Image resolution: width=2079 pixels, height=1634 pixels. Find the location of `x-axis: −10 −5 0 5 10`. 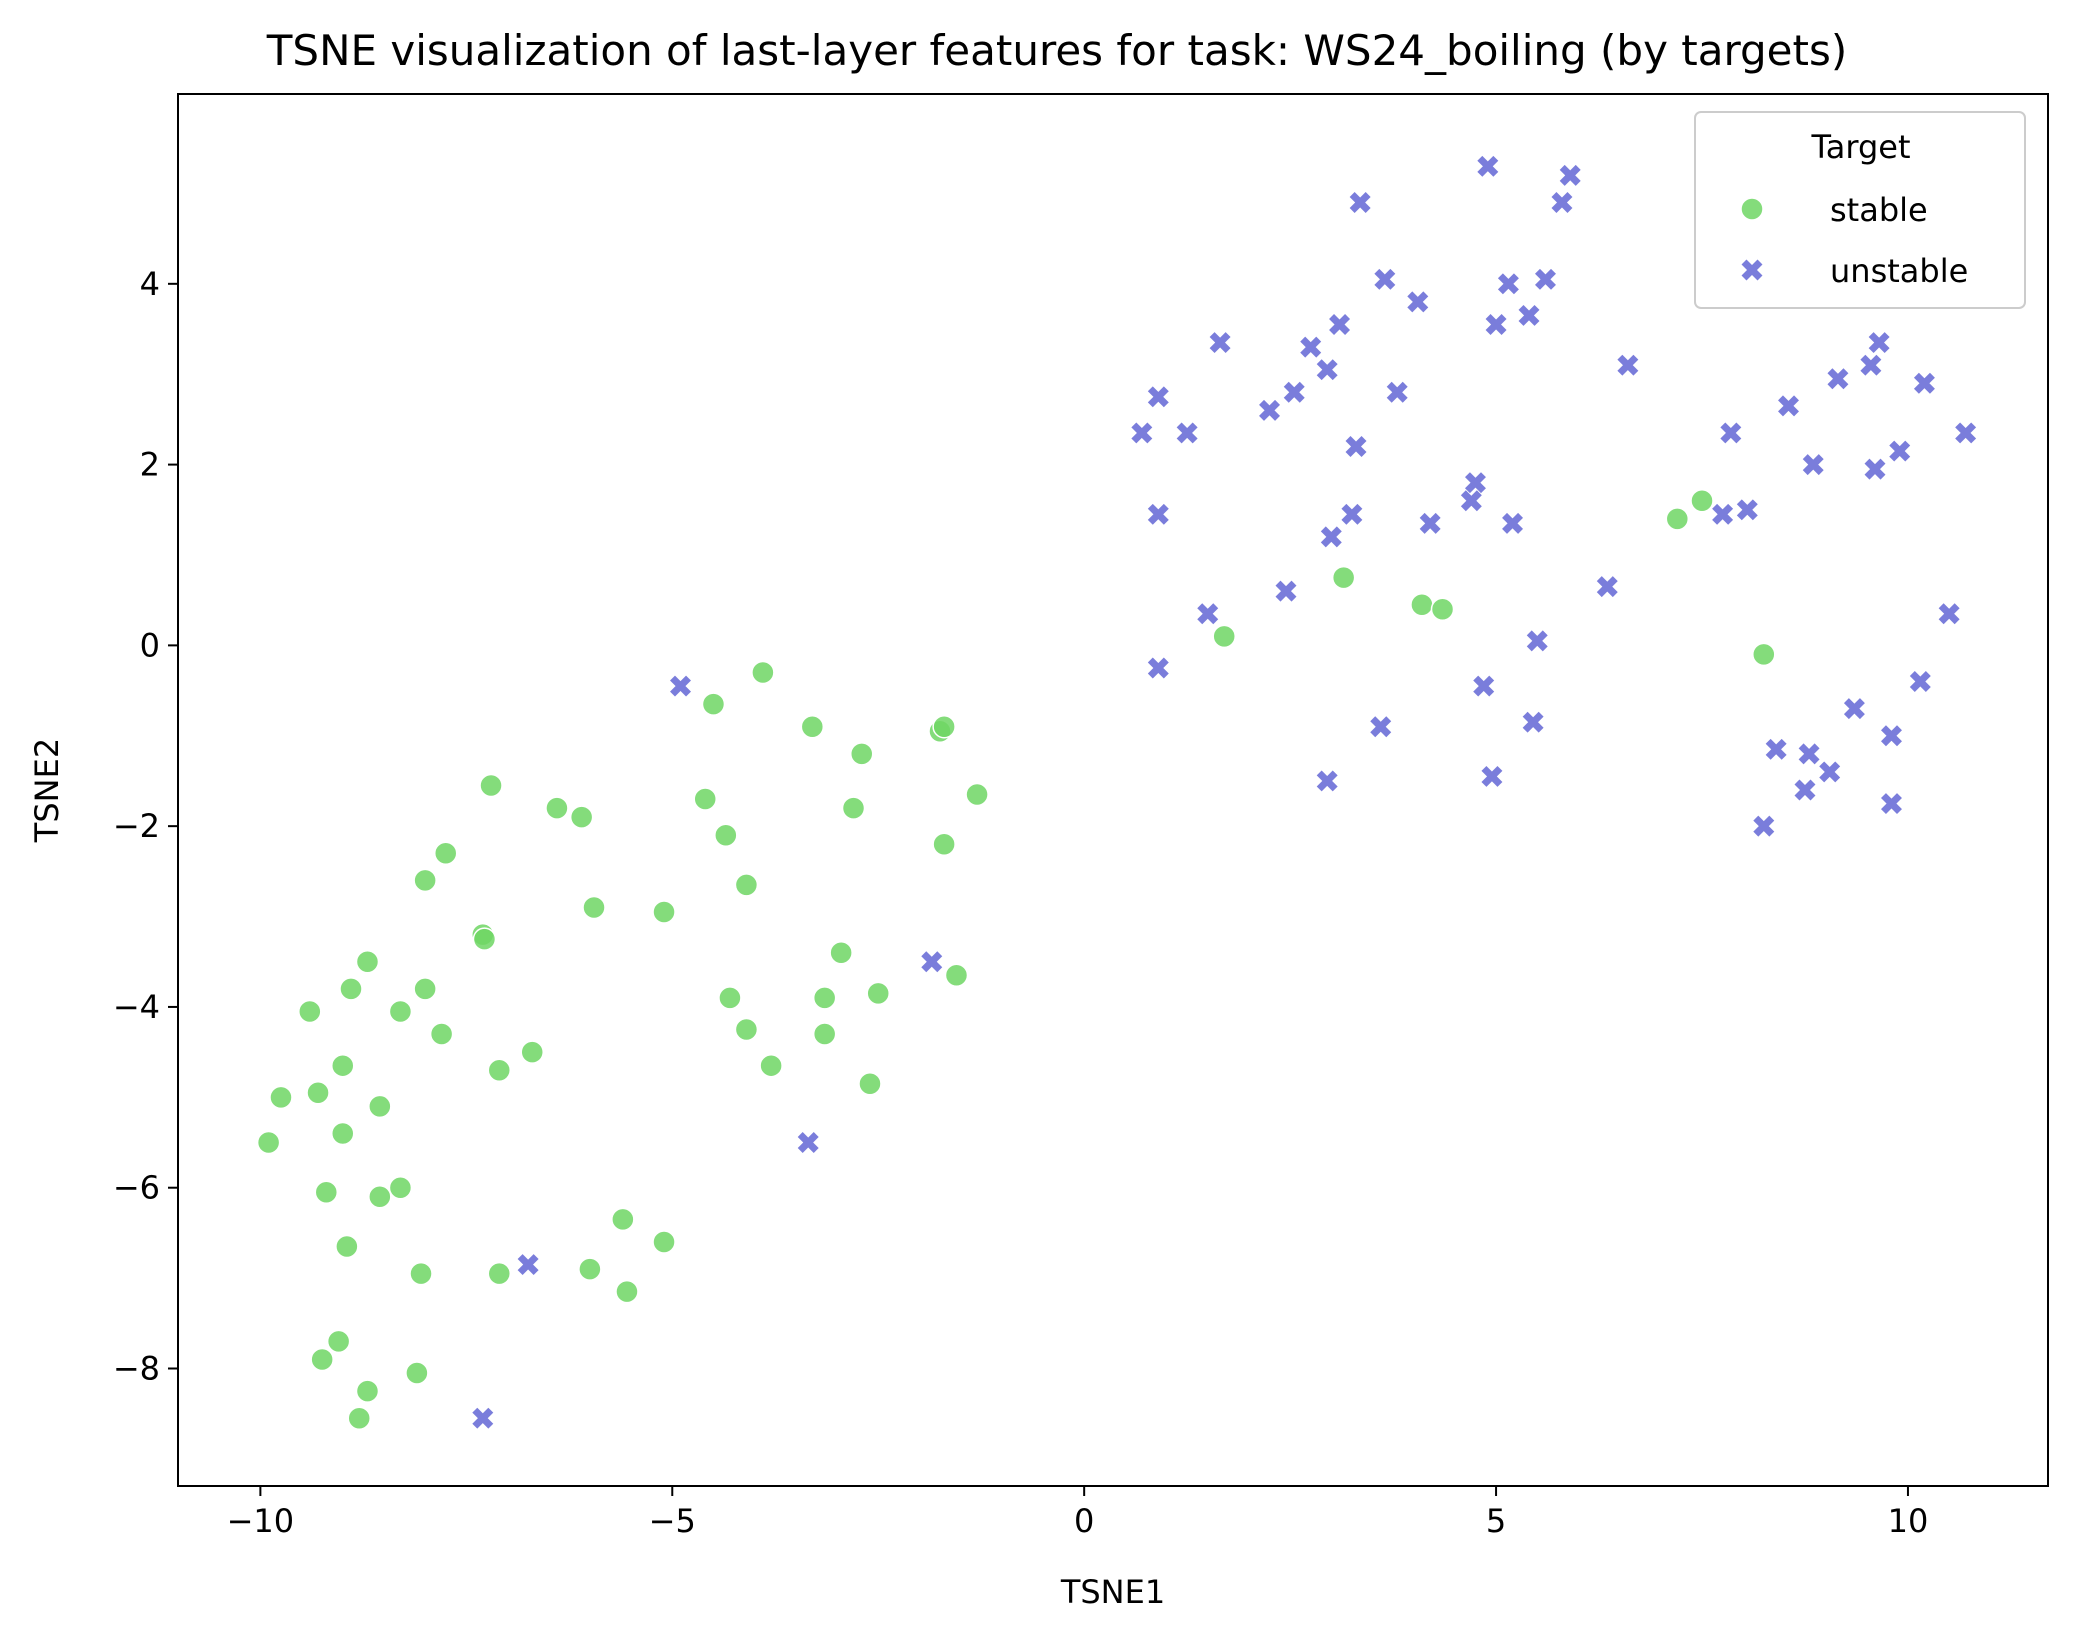

x-axis: −10 −5 0 5 10 is located at coordinates (1078, 1513).